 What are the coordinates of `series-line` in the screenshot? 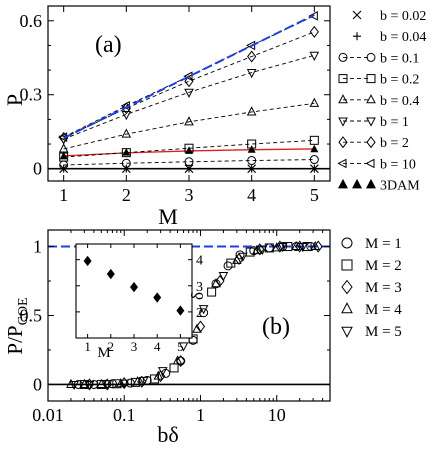 It's located at (189, 126).